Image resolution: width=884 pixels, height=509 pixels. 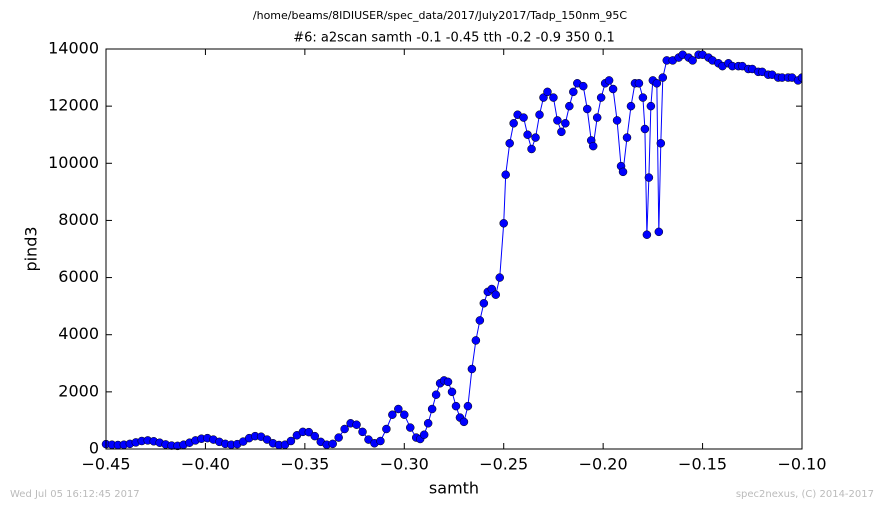 What do you see at coordinates (454, 488) in the screenshot?
I see `x-axis-label: samth` at bounding box center [454, 488].